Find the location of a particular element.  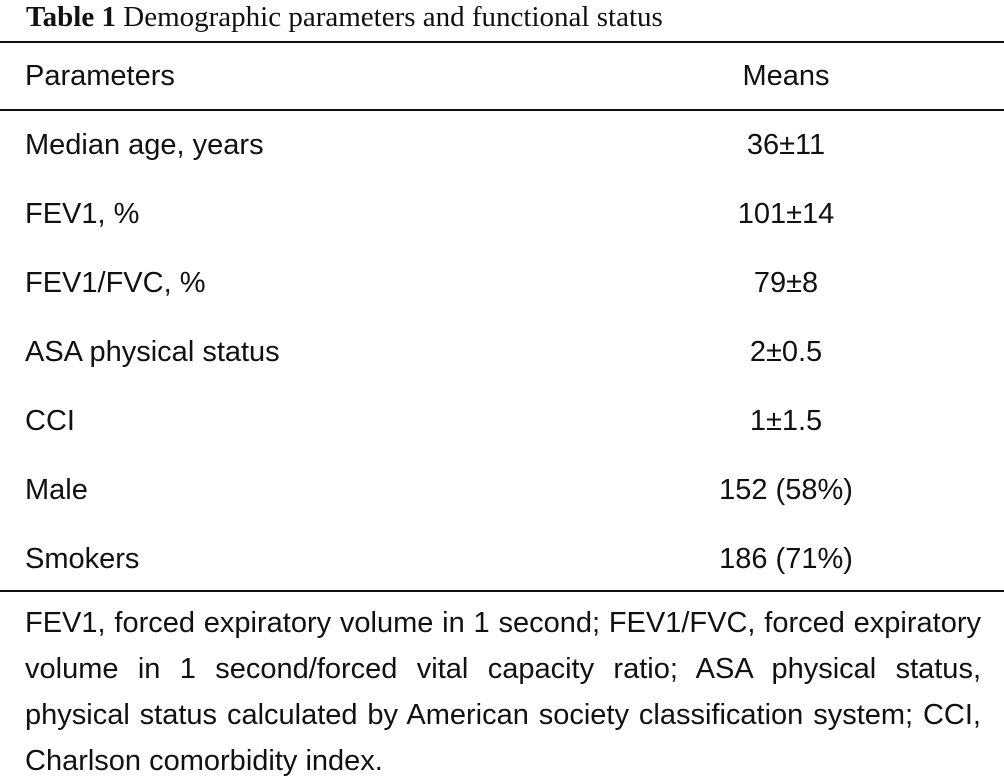

row-parameter: FEV1/FVC, % is located at coordinates (115, 283).